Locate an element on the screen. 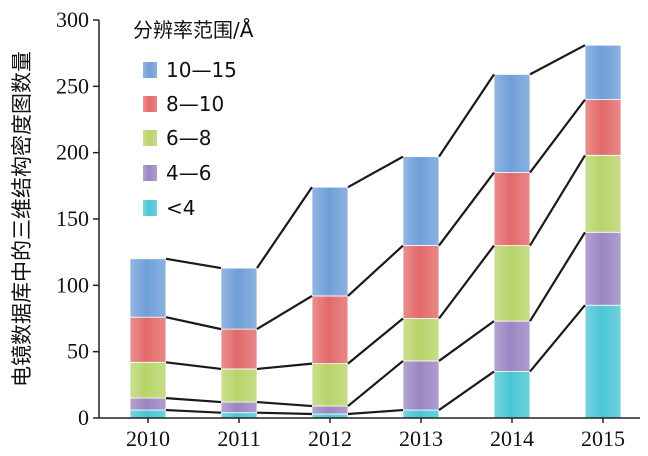 The image size is (648, 456). x-tick-label: 2011 is located at coordinates (238, 438).